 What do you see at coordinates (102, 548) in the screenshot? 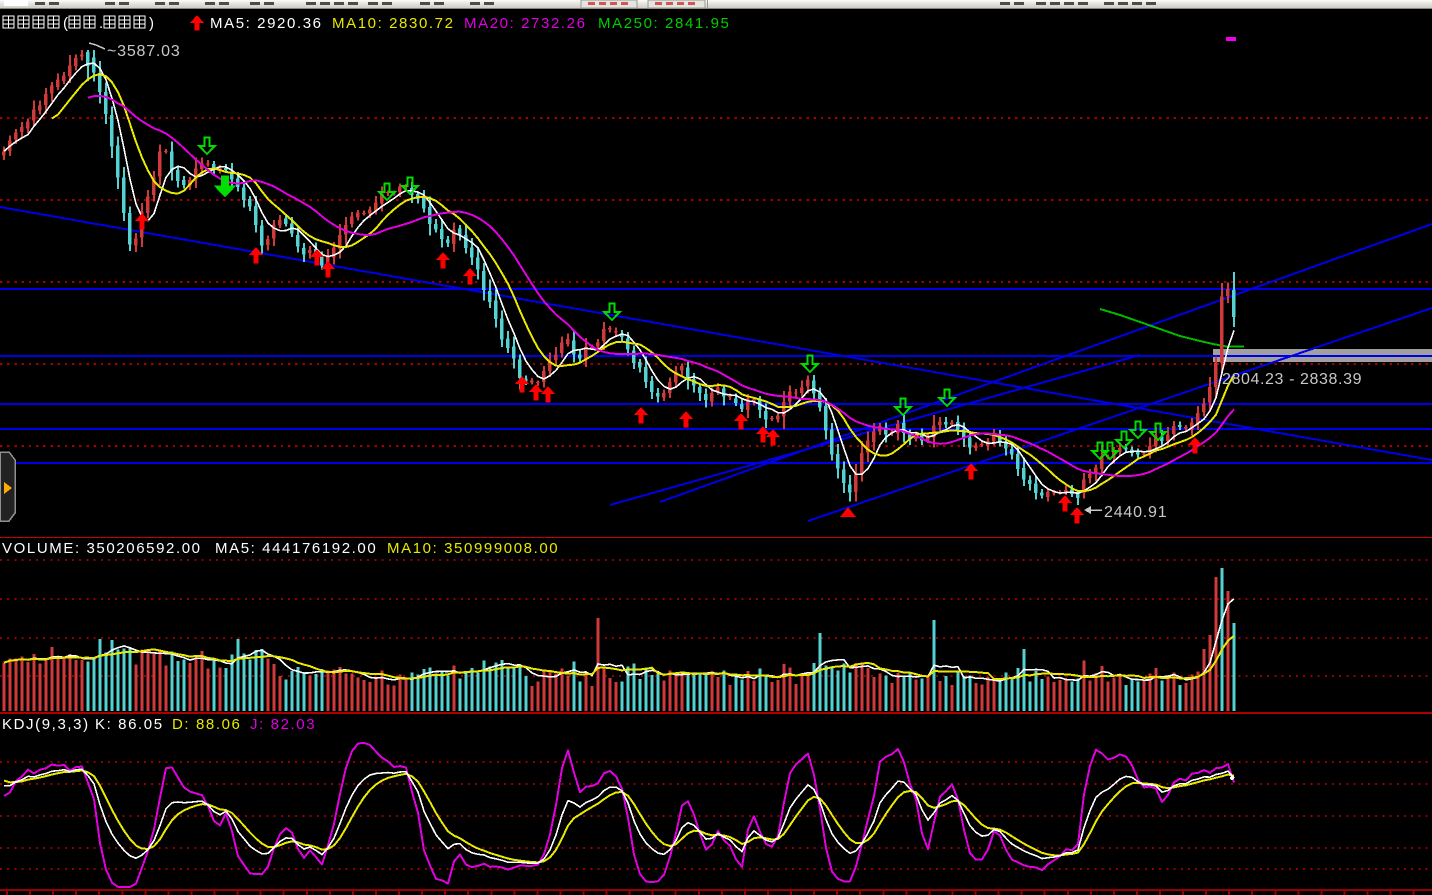
I see `svg-text: VOLUME: 350206592.00` at bounding box center [102, 548].